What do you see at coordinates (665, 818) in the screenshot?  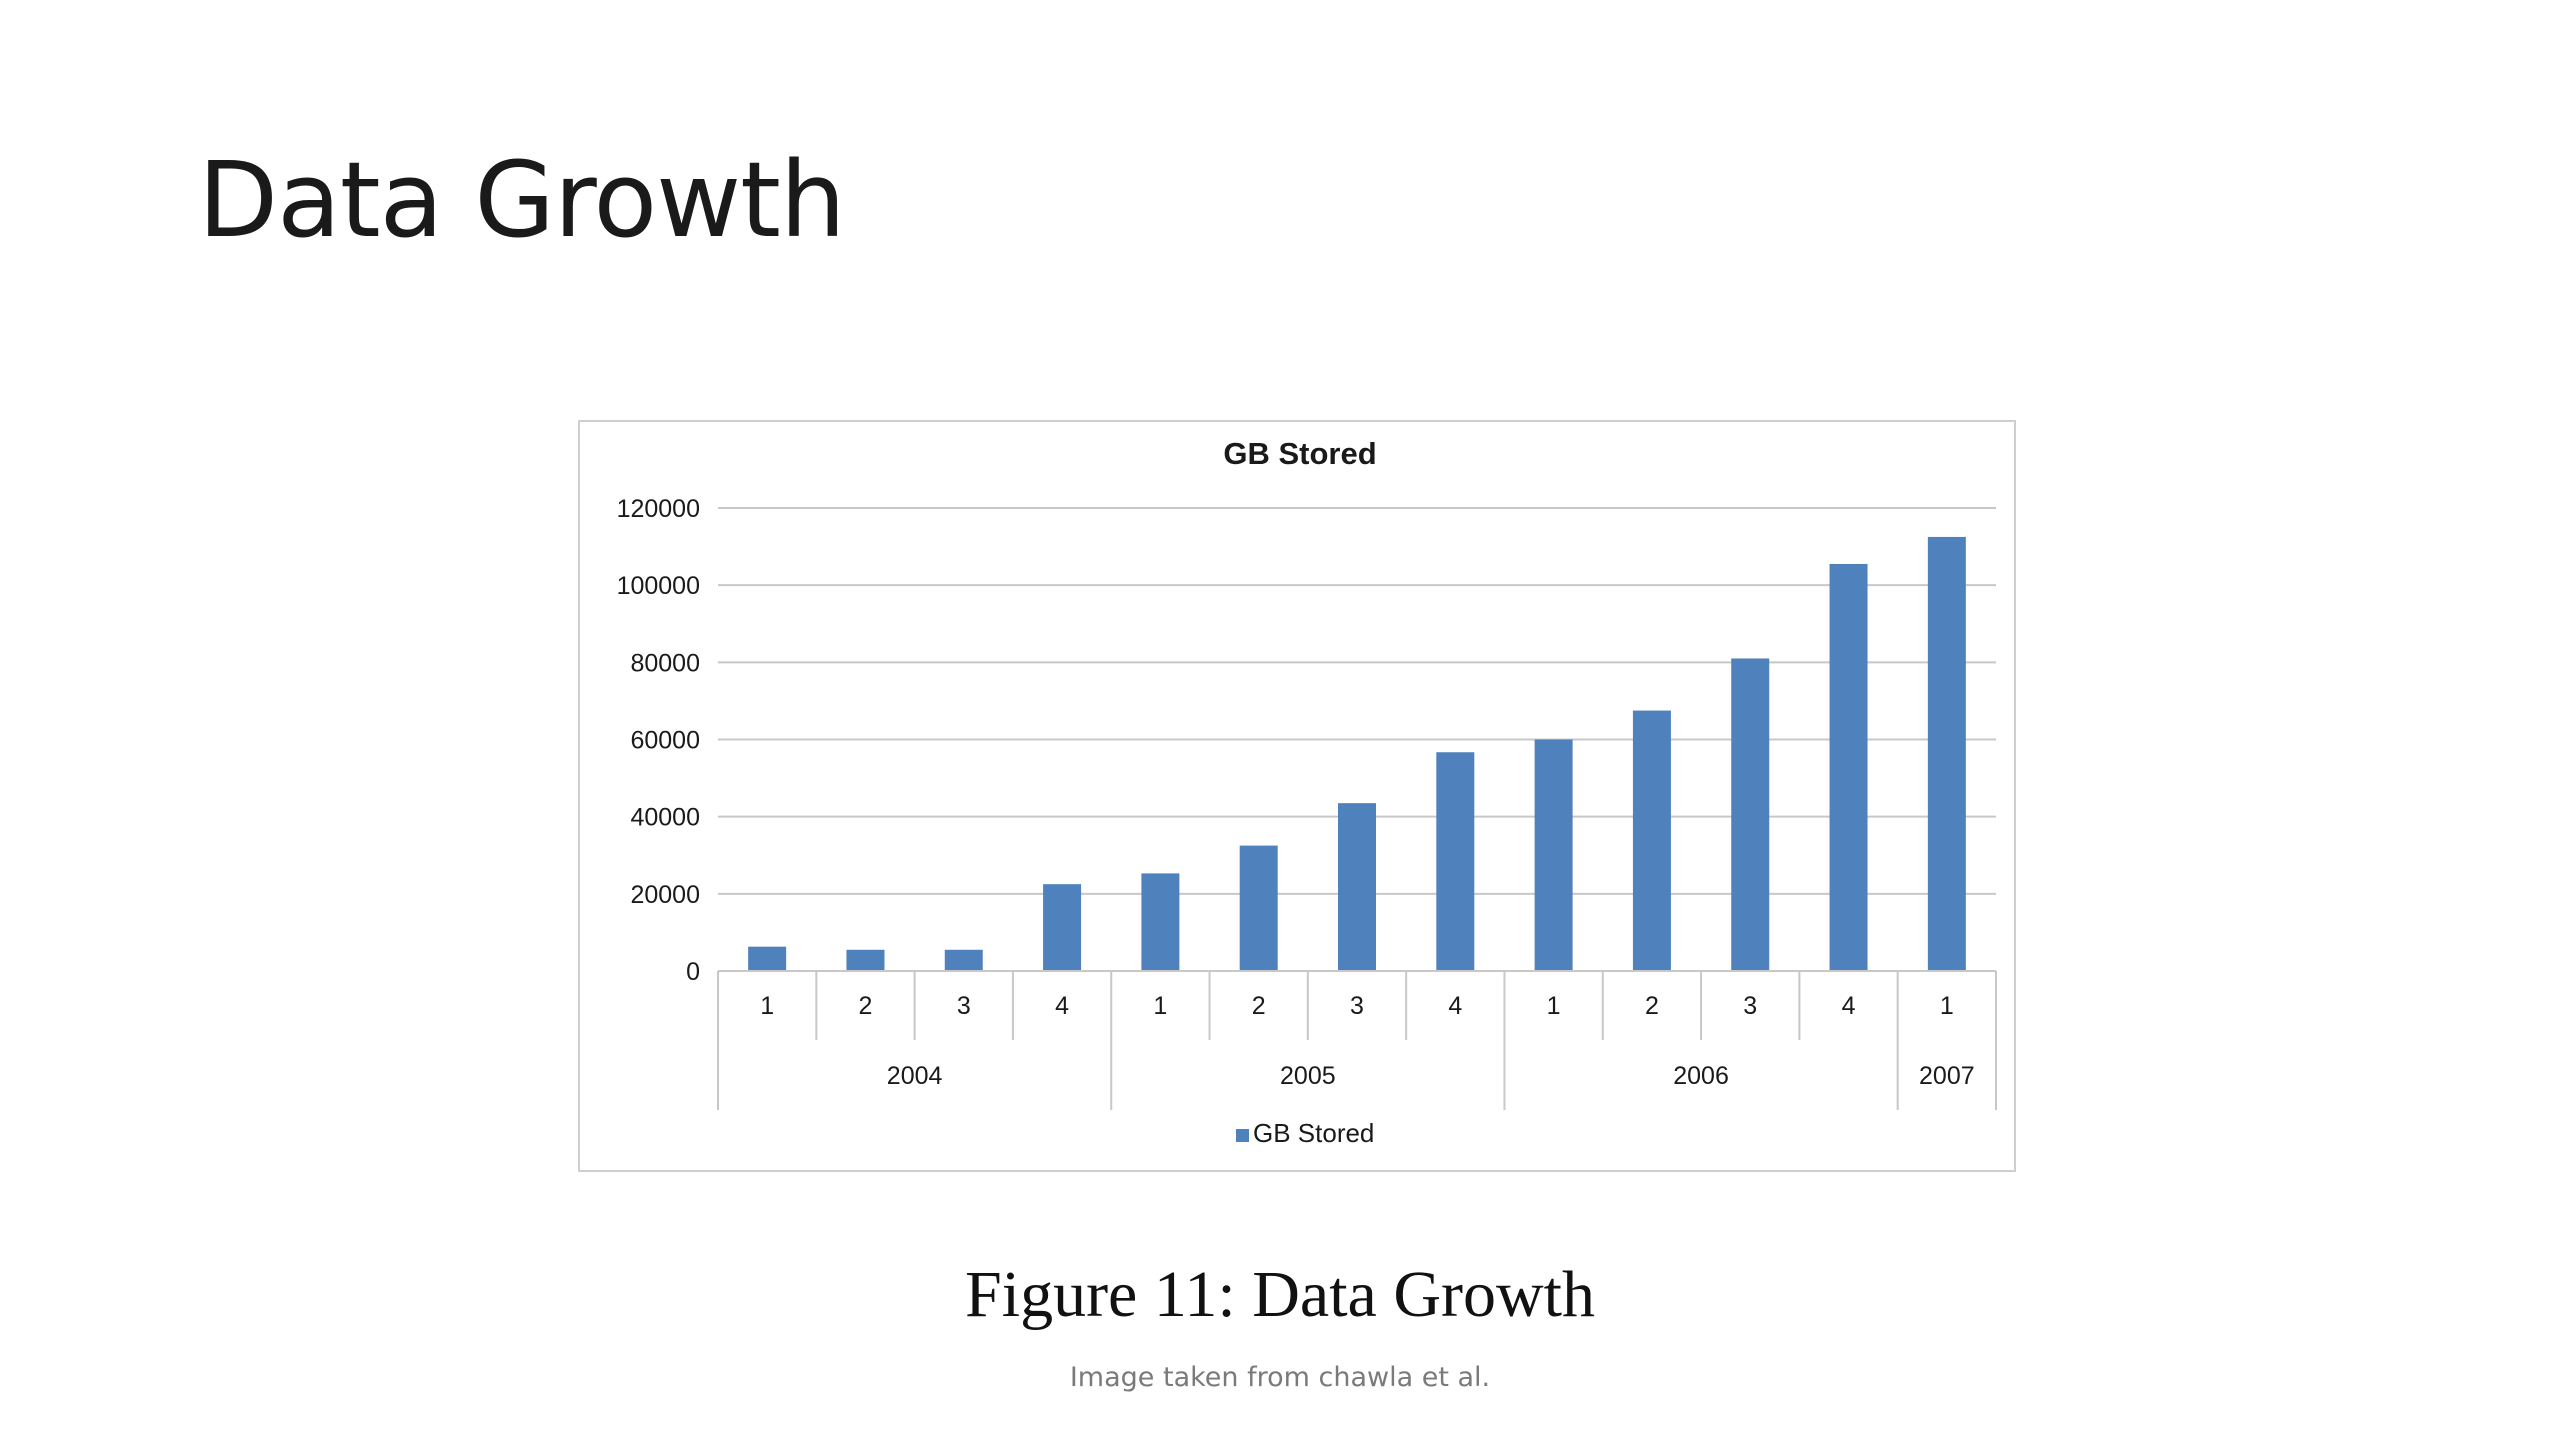 I see `y-tick-label: 40000` at bounding box center [665, 818].